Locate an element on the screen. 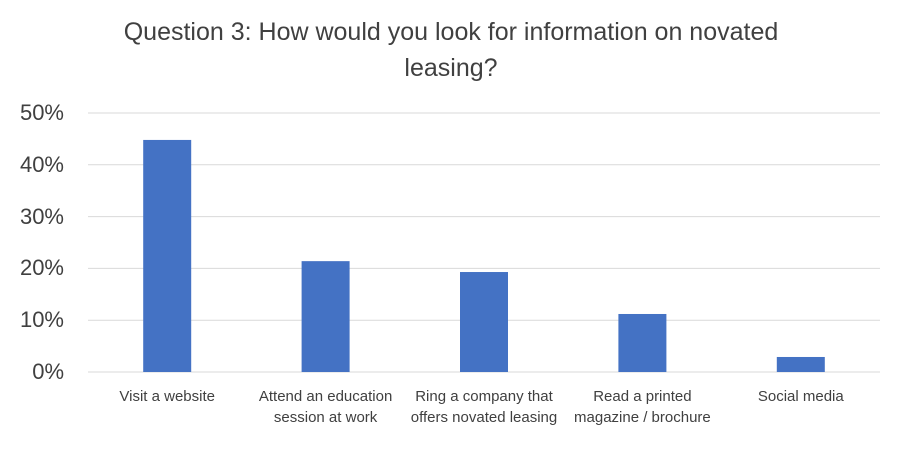 The image size is (902, 464). x-tick-label: Attend an education session at work is located at coordinates (325, 407).